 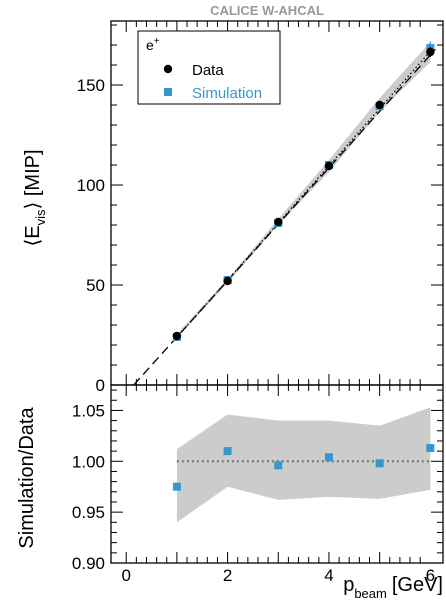 What do you see at coordinates (303, 467) in the screenshot?
I see `ratio-data-points` at bounding box center [303, 467].